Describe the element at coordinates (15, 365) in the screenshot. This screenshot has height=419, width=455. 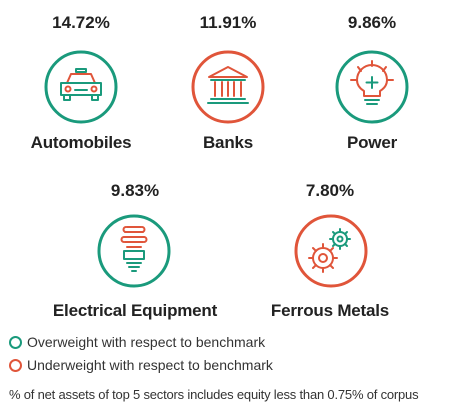
I see `underweight-swatch` at that location.